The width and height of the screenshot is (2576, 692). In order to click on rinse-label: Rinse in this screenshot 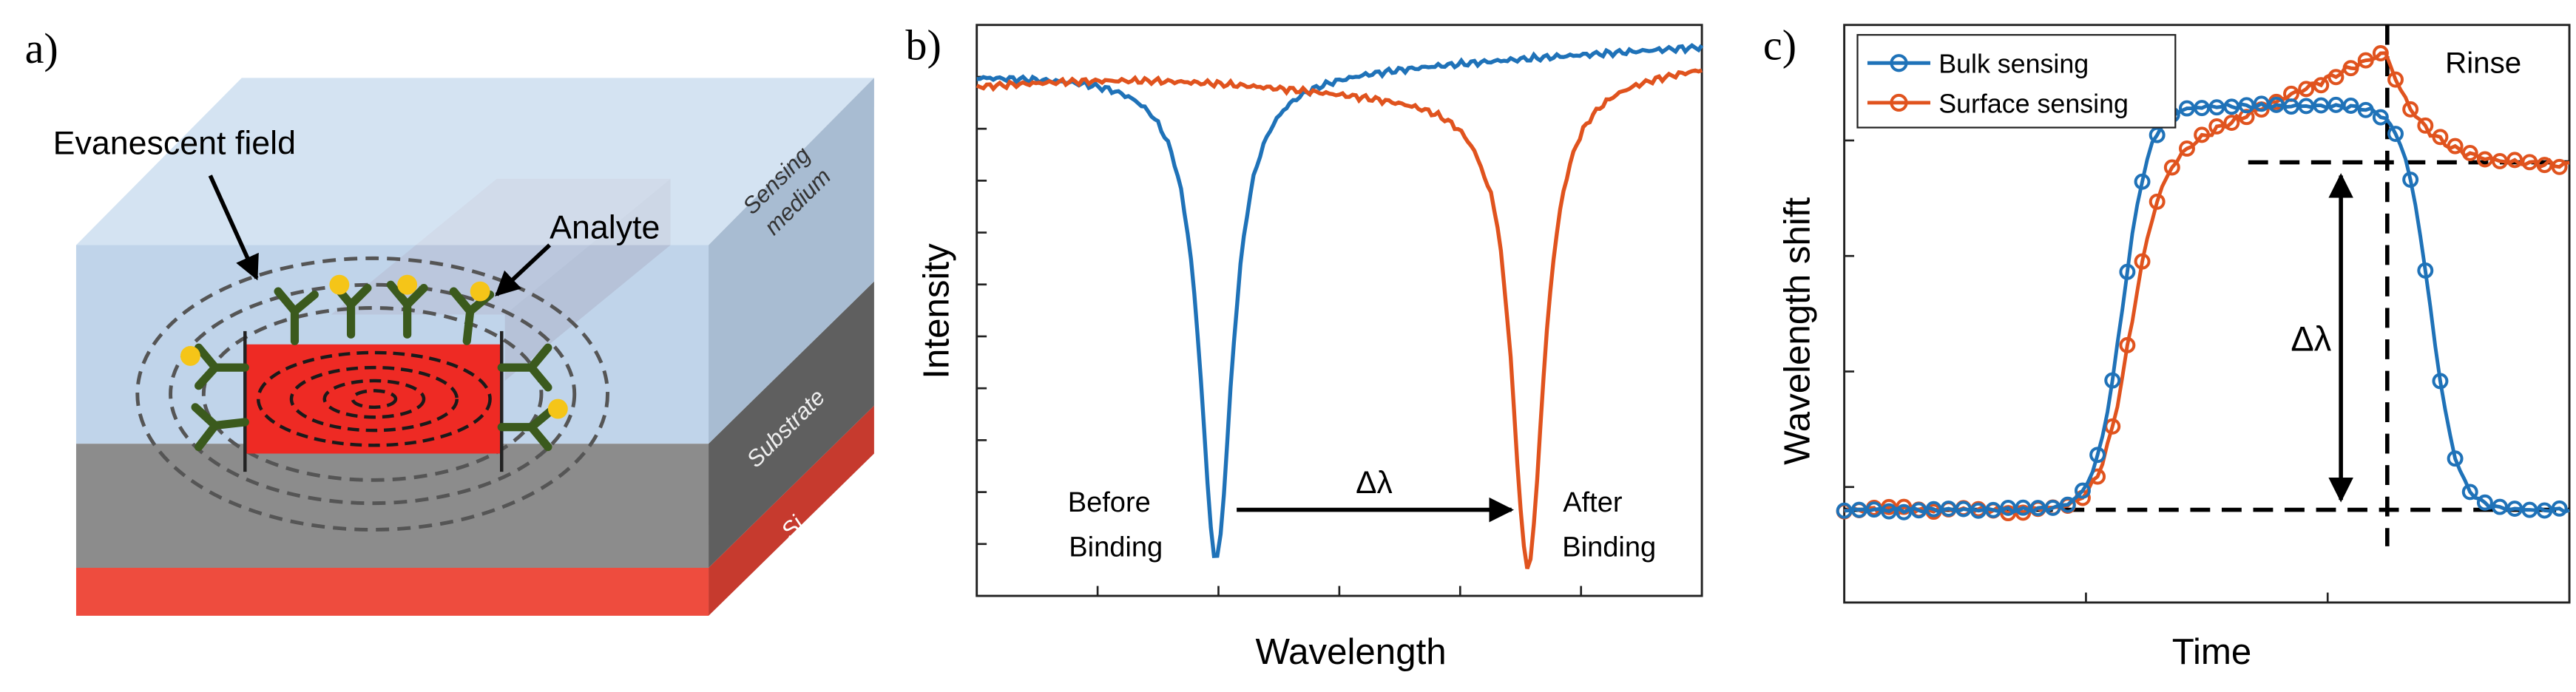, I will do `click(2483, 64)`.